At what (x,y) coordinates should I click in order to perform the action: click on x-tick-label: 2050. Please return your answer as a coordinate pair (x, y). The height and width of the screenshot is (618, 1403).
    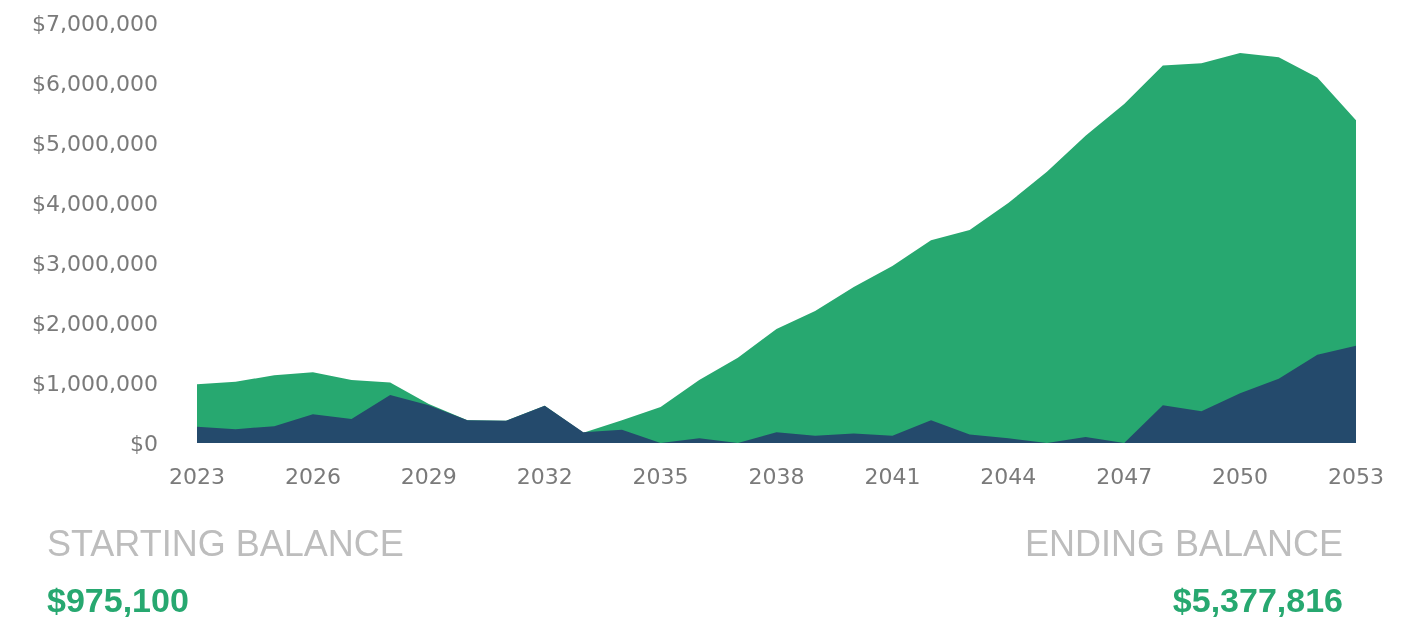
    Looking at the image, I should click on (1240, 476).